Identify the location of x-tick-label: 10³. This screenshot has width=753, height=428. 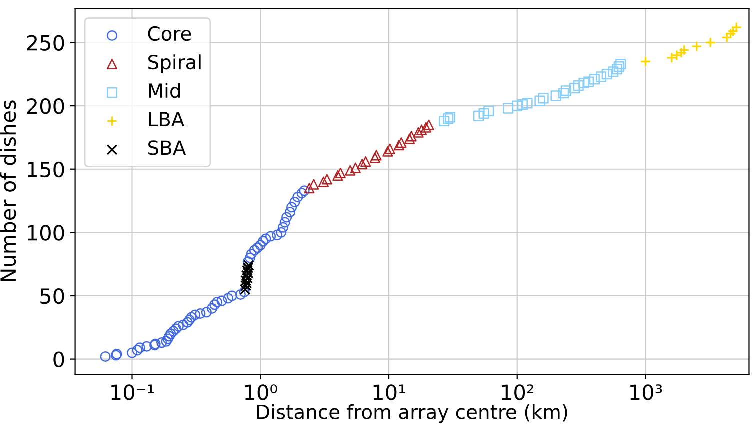
(646, 392).